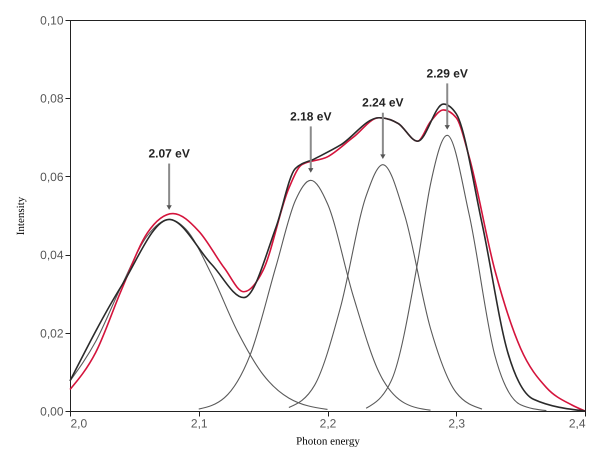 The width and height of the screenshot is (610, 462). Describe the element at coordinates (52, 411) in the screenshot. I see `y-tick-label: 0,00` at that location.